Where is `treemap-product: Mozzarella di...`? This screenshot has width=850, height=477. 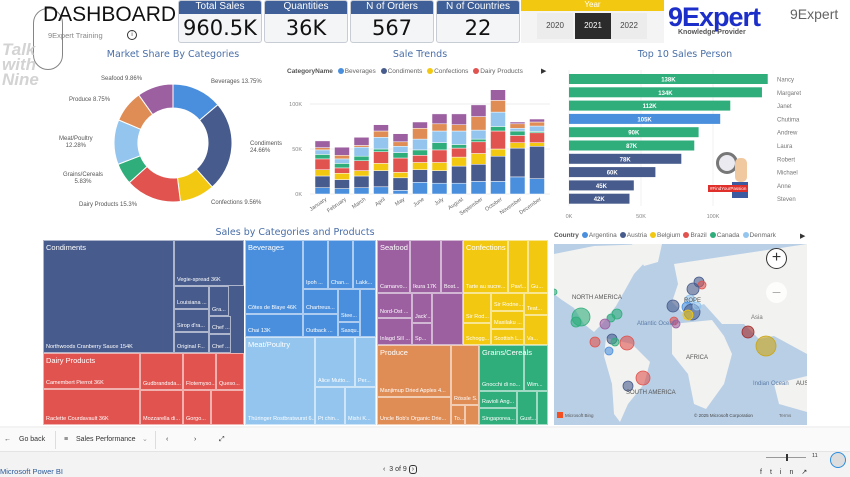
treemap-product: Mozzarella di... is located at coordinates (161, 407).